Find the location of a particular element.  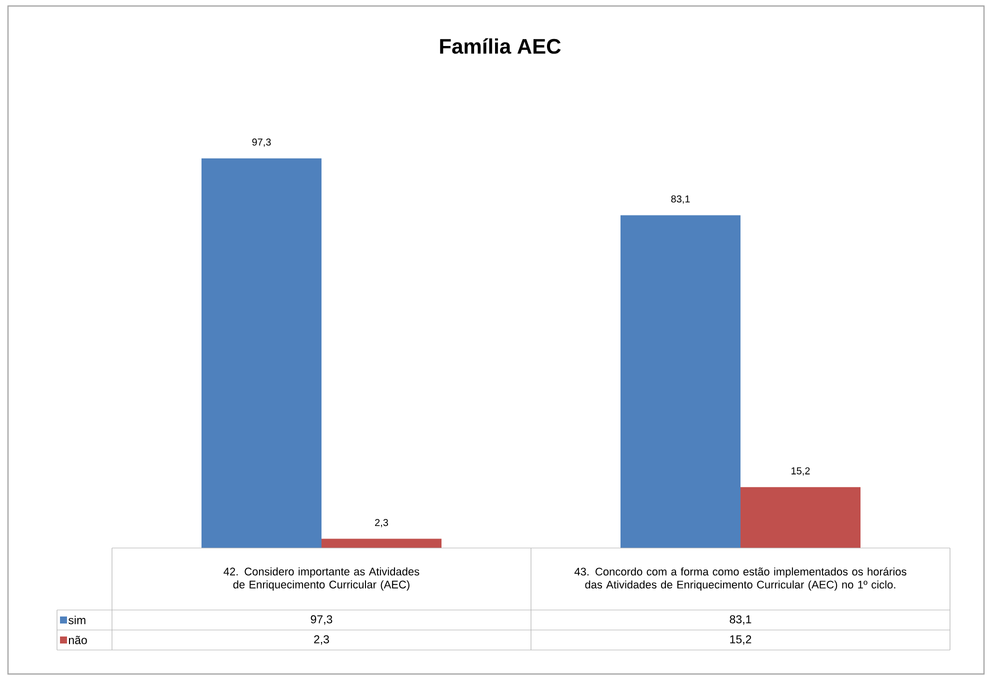

data-label: 97,3 is located at coordinates (321, 620).